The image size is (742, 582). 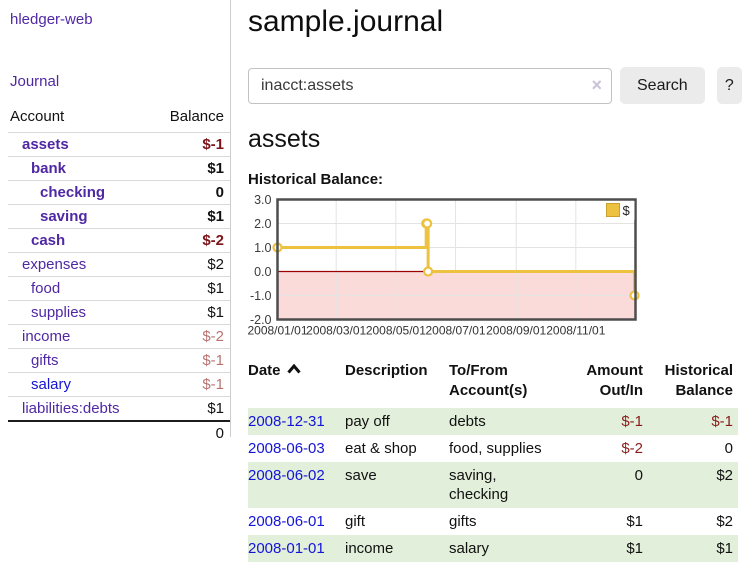 I want to click on account-row: expenses $2, so click(x=119, y=264).